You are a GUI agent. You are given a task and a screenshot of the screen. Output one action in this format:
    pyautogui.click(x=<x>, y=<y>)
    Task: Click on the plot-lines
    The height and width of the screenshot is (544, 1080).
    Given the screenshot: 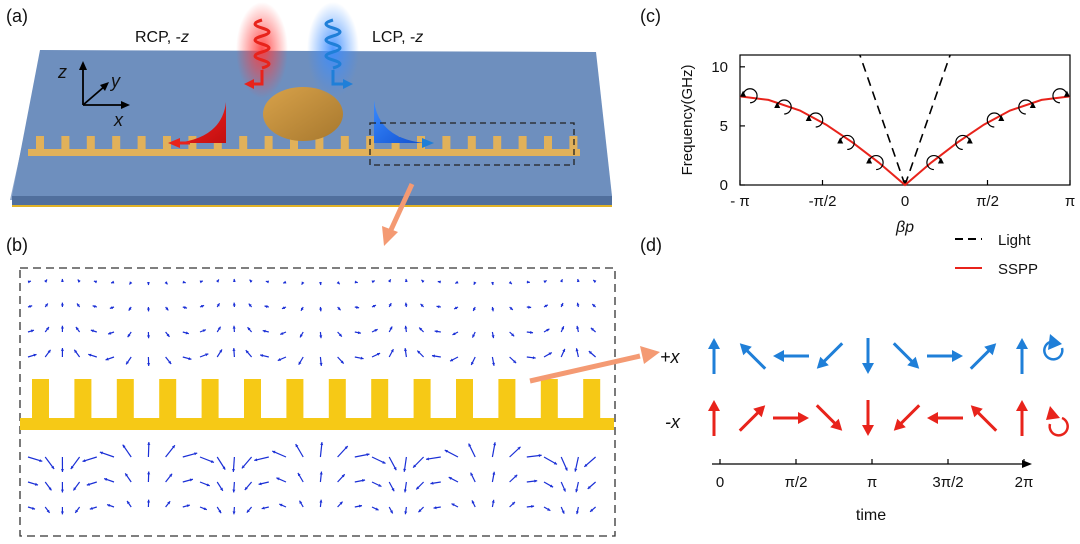 What is the action you would take?
    pyautogui.click(x=905, y=120)
    